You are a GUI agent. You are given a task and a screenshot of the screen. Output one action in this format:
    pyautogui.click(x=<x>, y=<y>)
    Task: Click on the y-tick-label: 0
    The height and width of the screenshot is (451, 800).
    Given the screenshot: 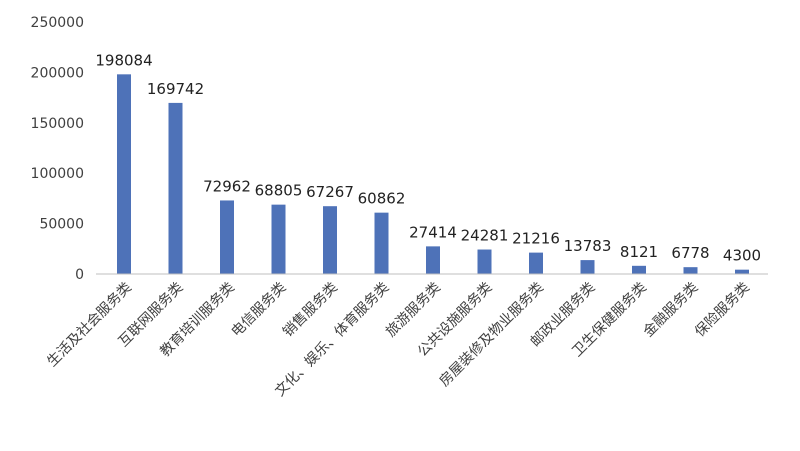 What is the action you would take?
    pyautogui.click(x=79, y=275)
    